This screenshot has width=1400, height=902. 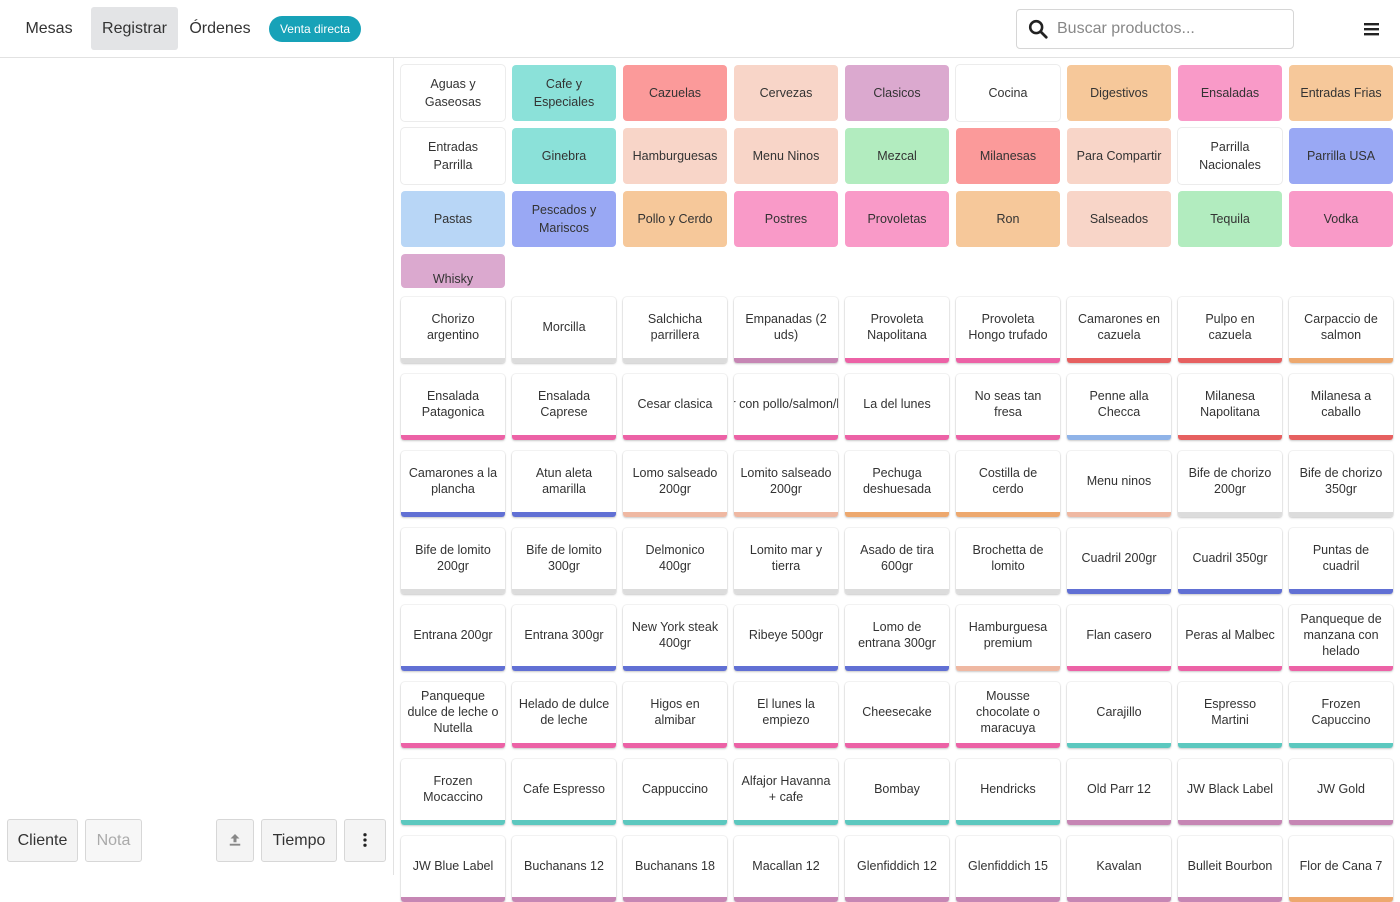 What do you see at coordinates (897, 93) in the screenshot?
I see `category-tile: Clasicos` at bounding box center [897, 93].